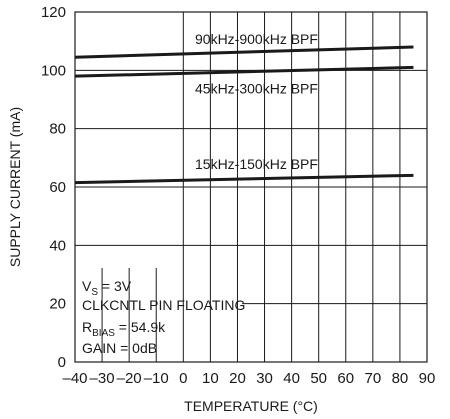  Describe the element at coordinates (53, 12) in the screenshot. I see `y-tick-label: 120` at that location.